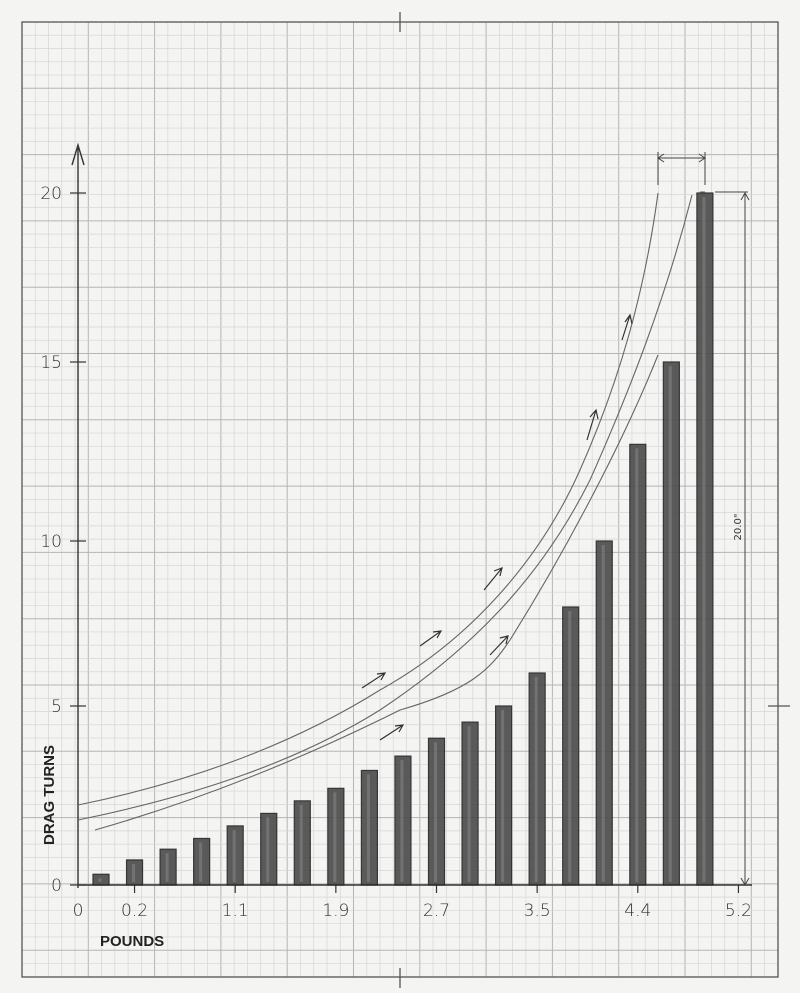 Image resolution: width=800 pixels, height=993 pixels. I want to click on x-tick-label: 1.9, so click(335, 911).